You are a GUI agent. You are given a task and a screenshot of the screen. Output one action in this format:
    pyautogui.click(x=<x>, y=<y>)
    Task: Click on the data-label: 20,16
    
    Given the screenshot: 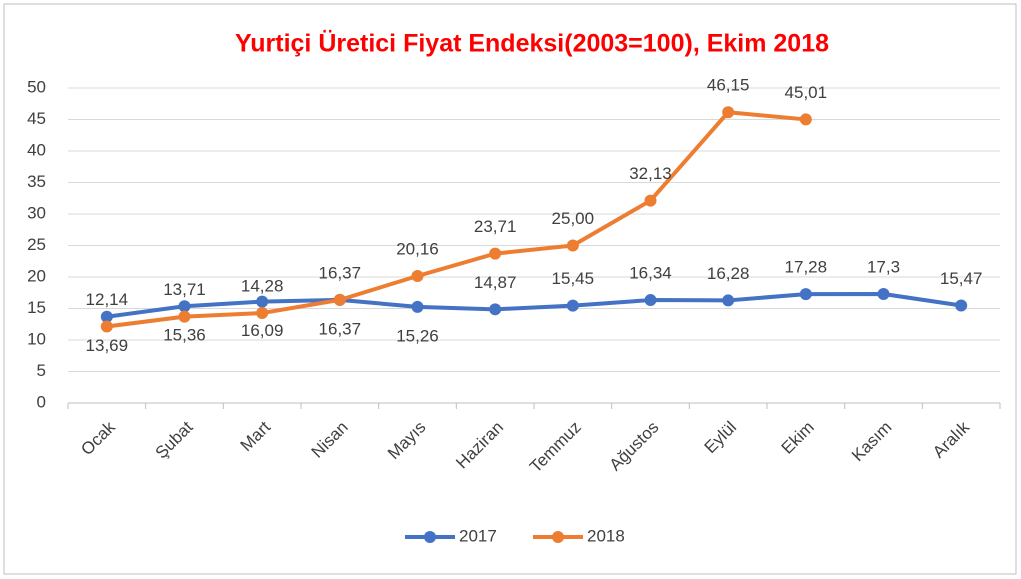 What is the action you would take?
    pyautogui.click(x=417, y=248)
    